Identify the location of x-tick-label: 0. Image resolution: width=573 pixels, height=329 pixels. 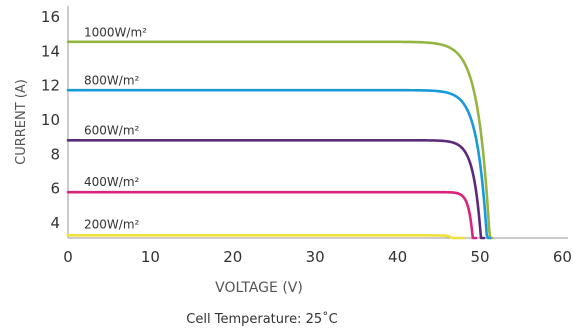
(68, 257).